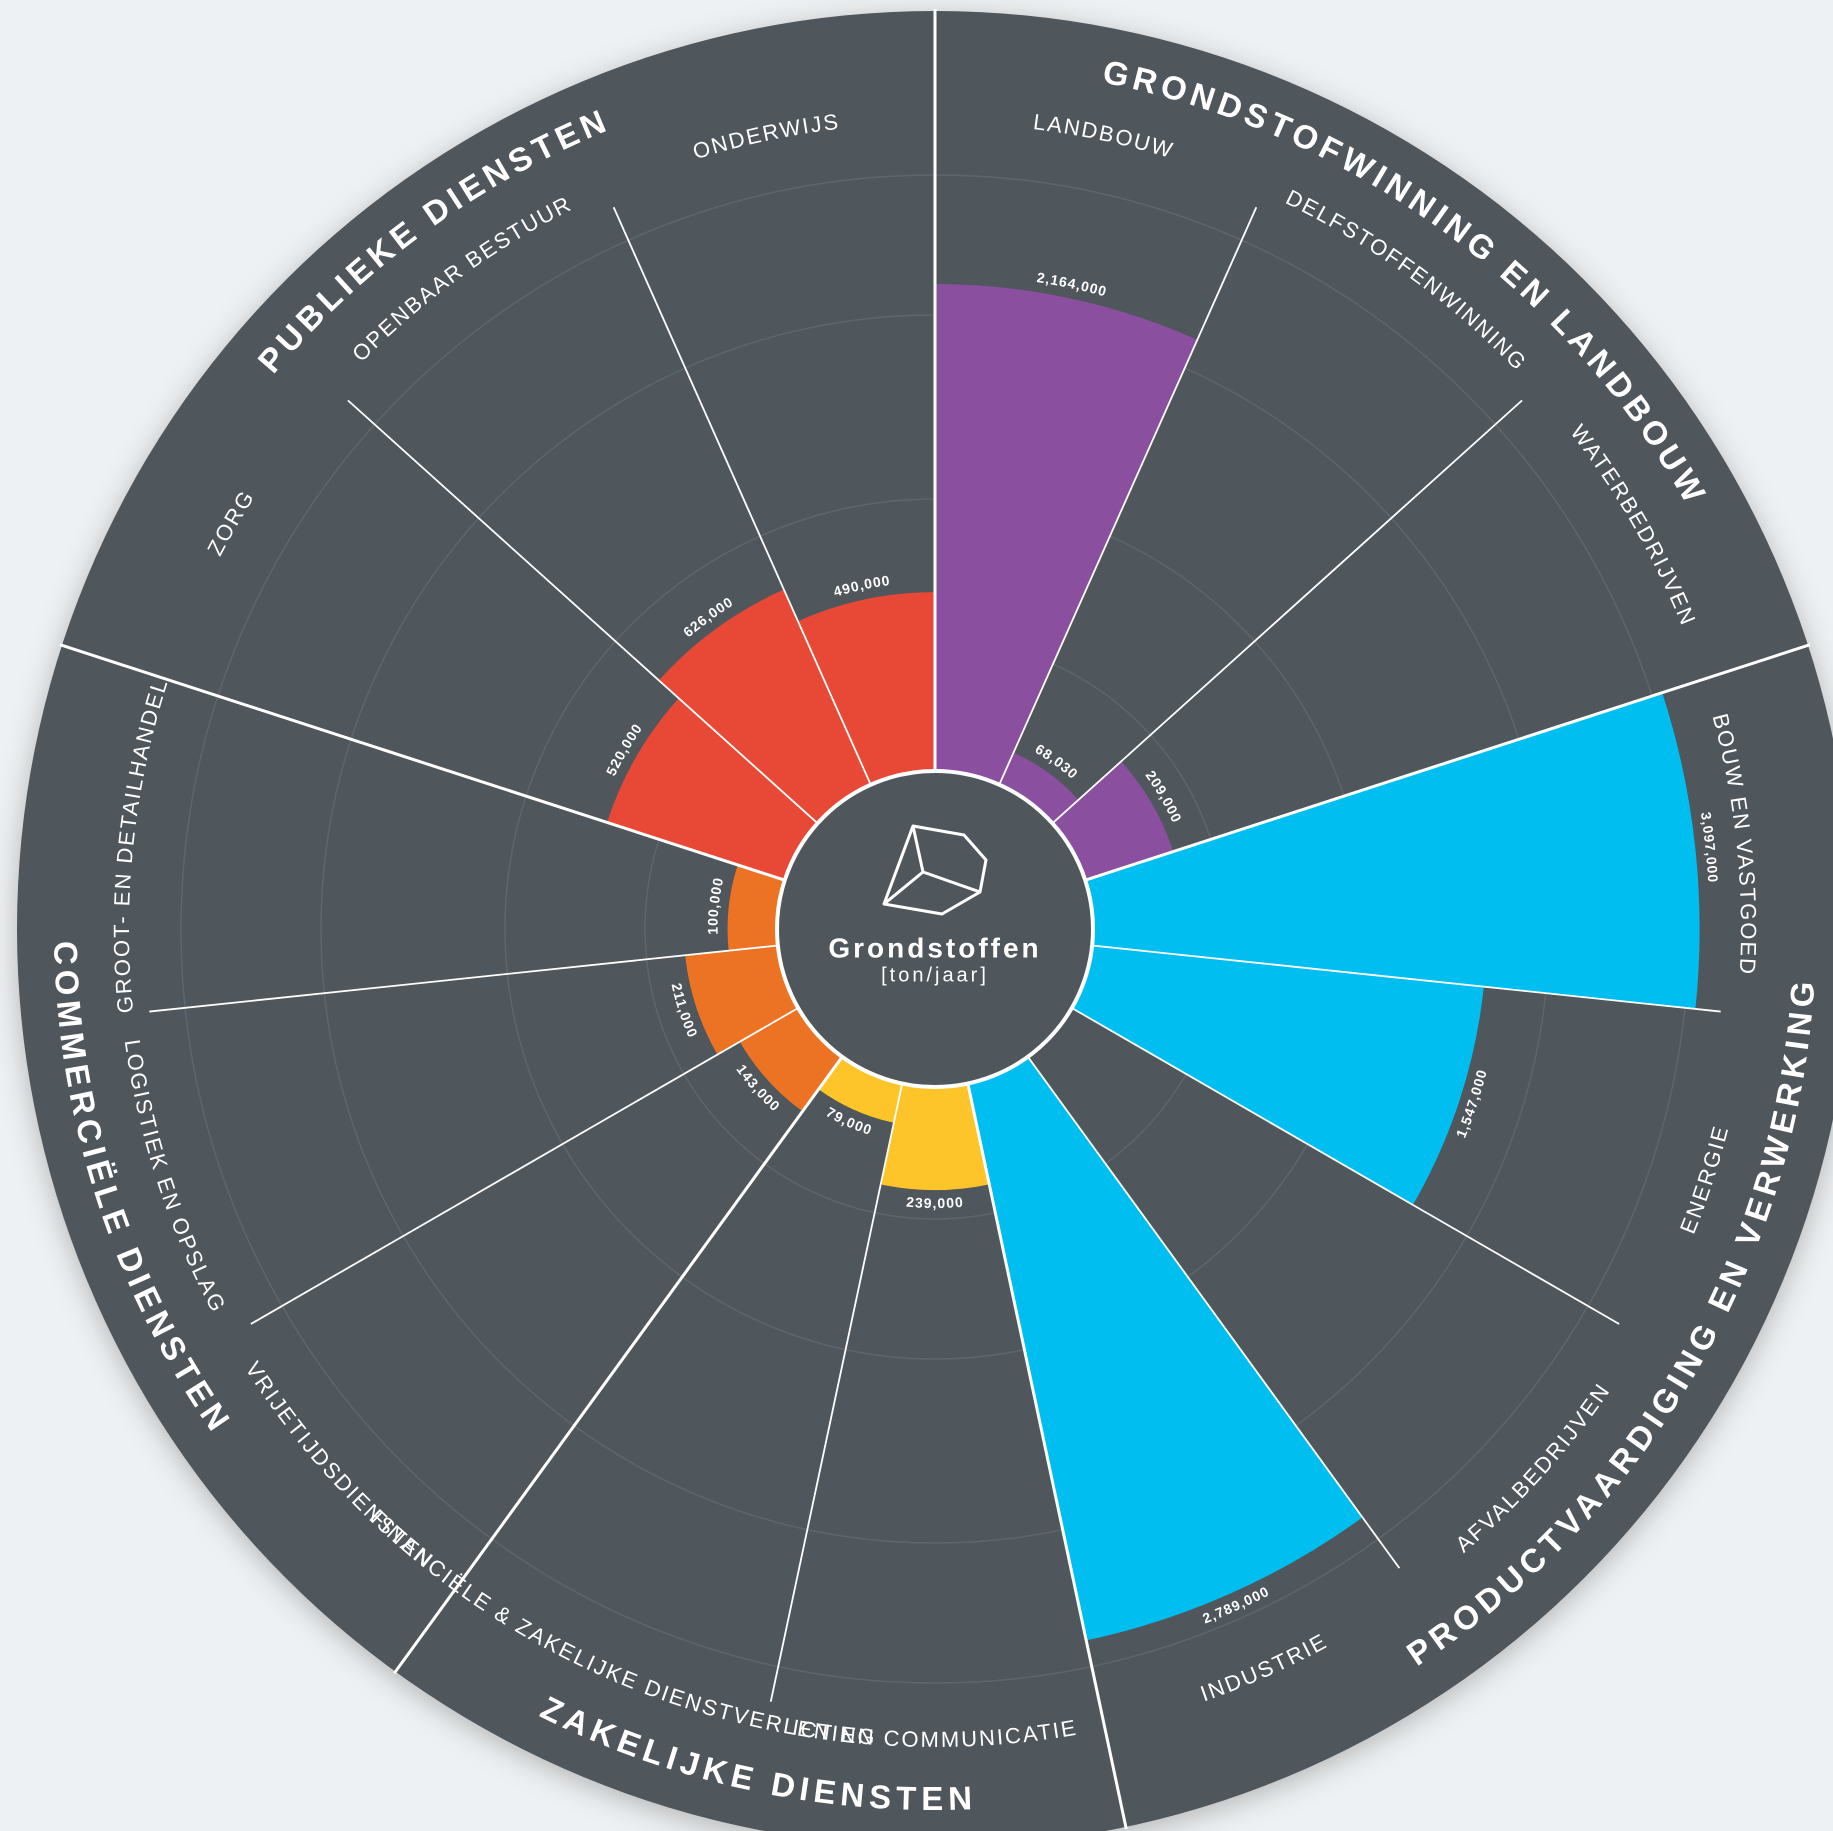  I want to click on chart-subtitle: [ton/jaar], so click(935, 975).